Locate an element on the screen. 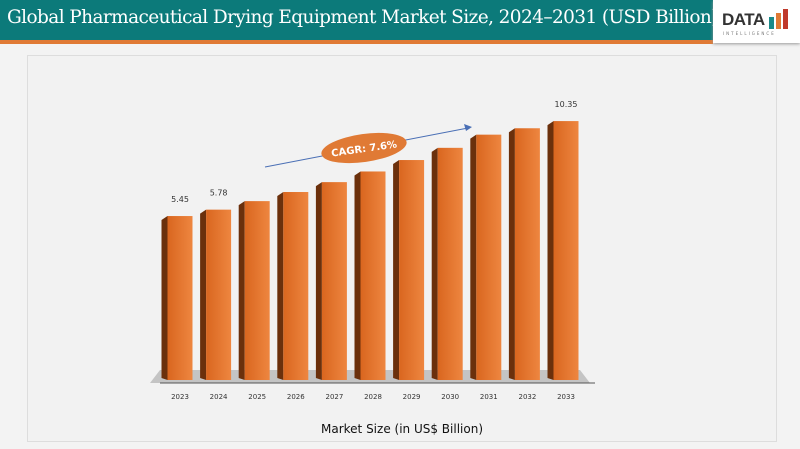 The width and height of the screenshot is (800, 449). data-label: 5.45 is located at coordinates (180, 199).